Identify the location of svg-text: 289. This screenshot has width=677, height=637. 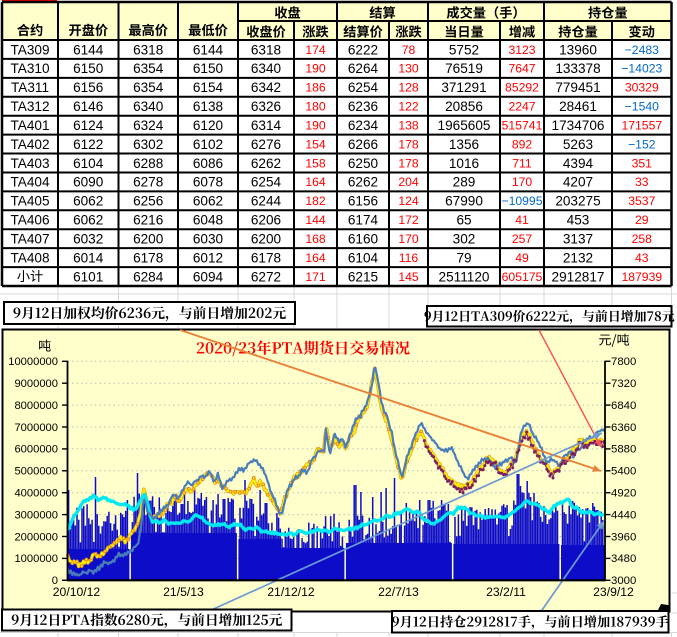
(464, 182).